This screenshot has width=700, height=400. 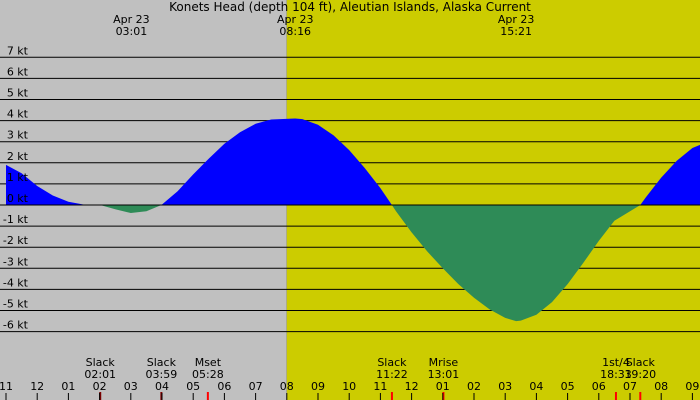 What do you see at coordinates (132, 31) in the screenshot?
I see `top-time-label: 03:01` at bounding box center [132, 31].